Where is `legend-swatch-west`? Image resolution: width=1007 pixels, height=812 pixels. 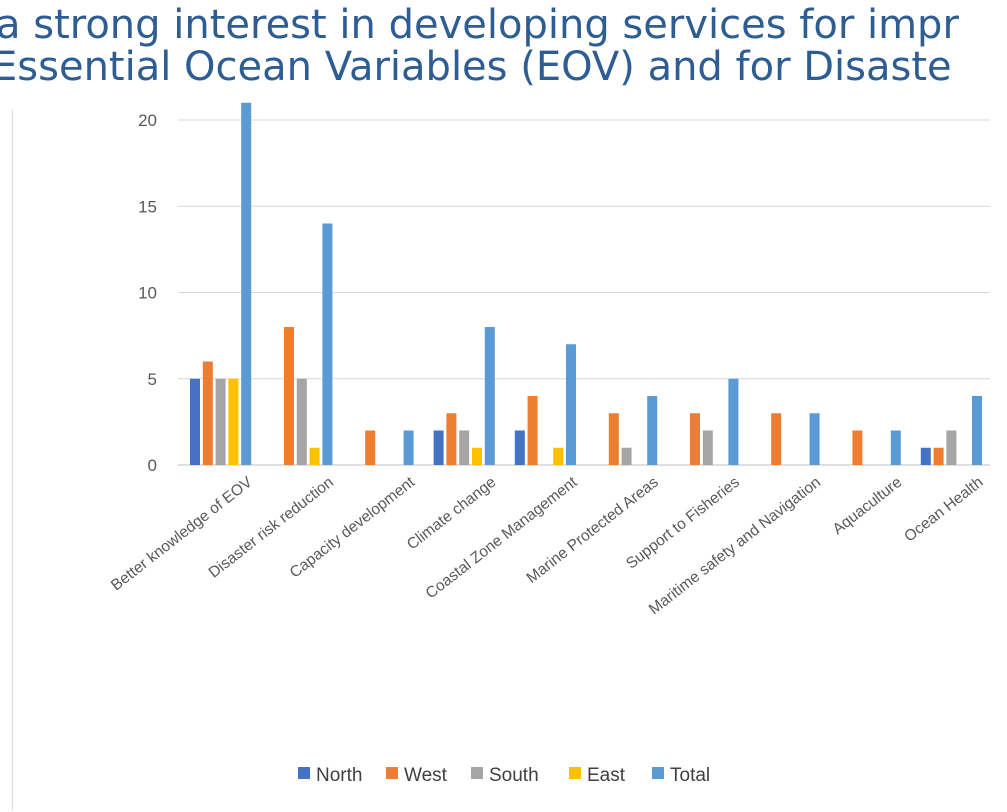
legend-swatch-west is located at coordinates (392, 773).